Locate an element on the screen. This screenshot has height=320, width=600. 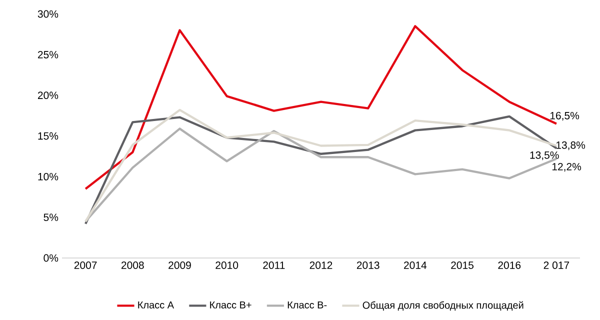
x-tick-label: 2013 is located at coordinates (368, 265).